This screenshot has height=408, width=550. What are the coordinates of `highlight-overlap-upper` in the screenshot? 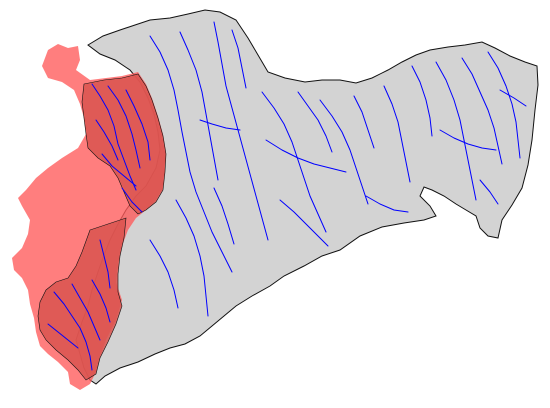 It's located at (124, 144).